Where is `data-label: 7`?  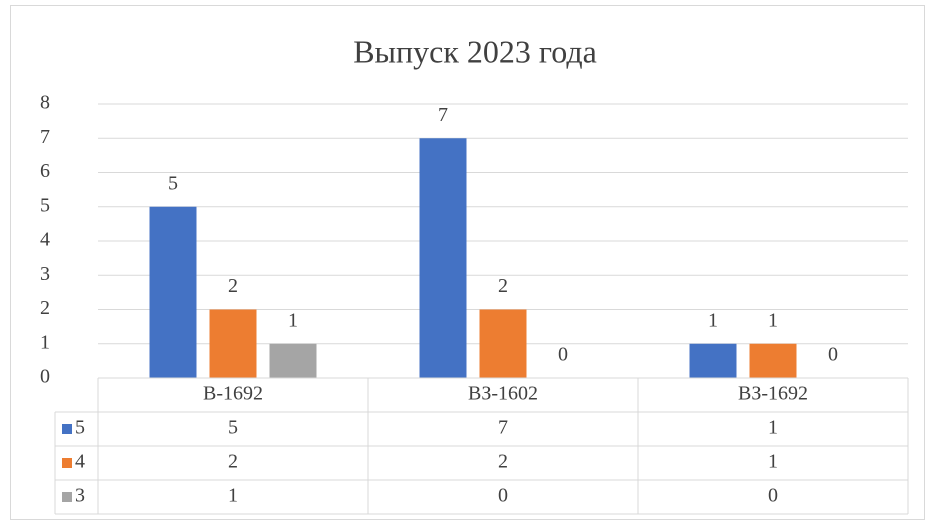
data-label: 7 is located at coordinates (443, 115).